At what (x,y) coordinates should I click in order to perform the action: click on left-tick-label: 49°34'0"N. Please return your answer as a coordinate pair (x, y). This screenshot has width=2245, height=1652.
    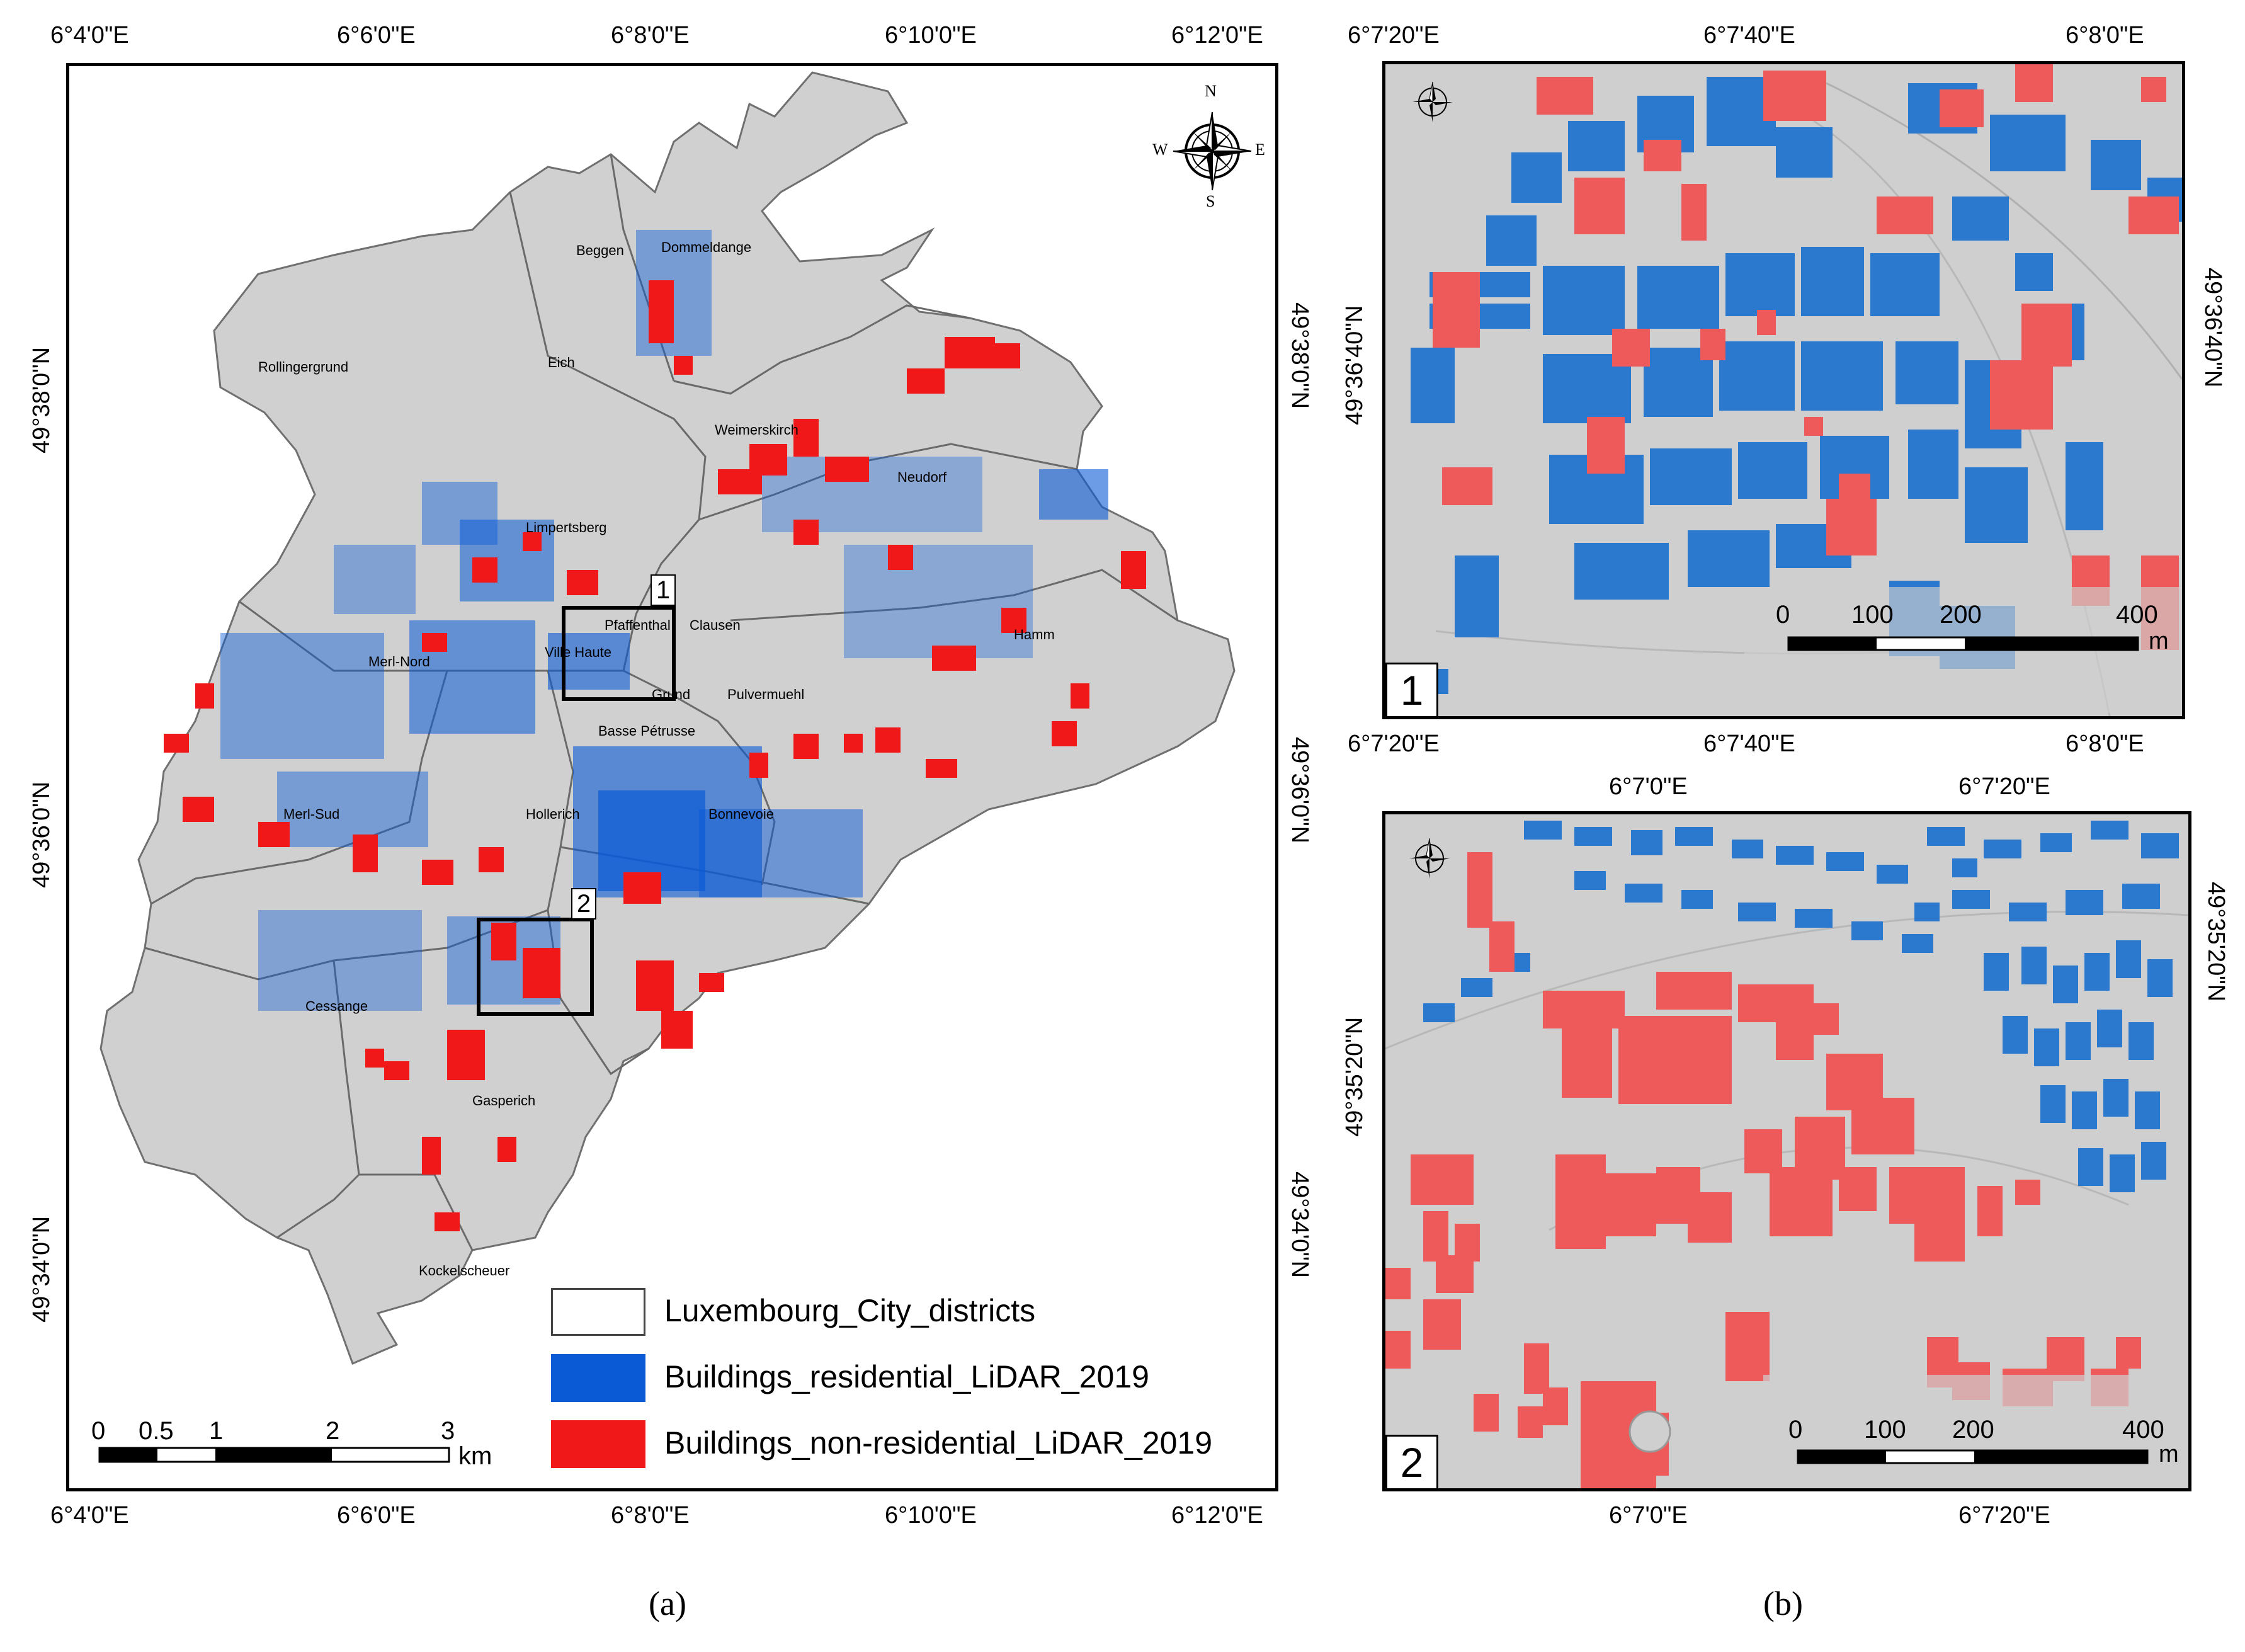
    Looking at the image, I should click on (41, 1270).